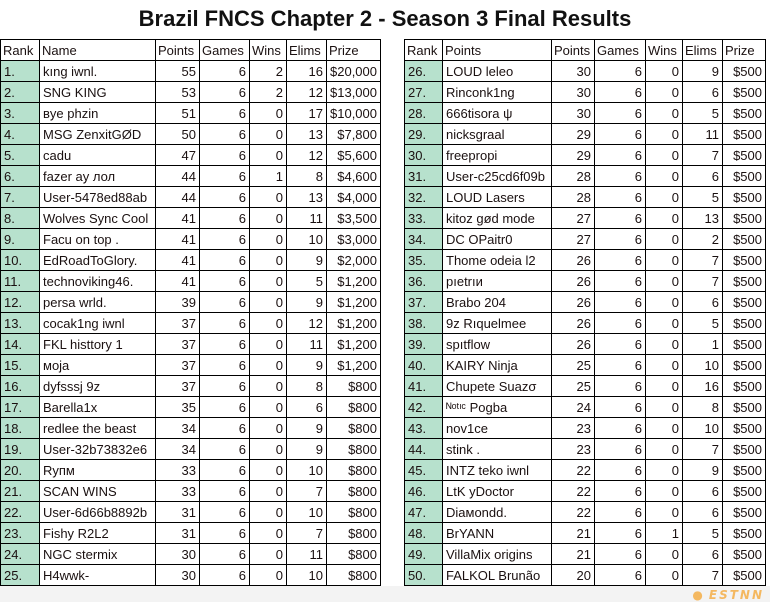  What do you see at coordinates (497, 50) in the screenshot?
I see `column-header-name: Points` at bounding box center [497, 50].